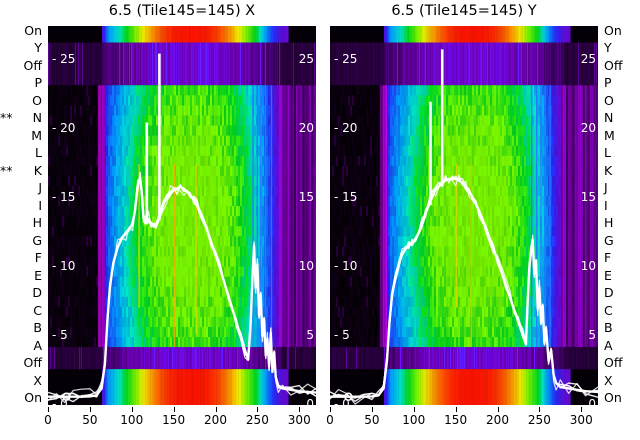 The height and width of the screenshot is (440, 640). What do you see at coordinates (620, 214) in the screenshot?
I see `category-axis-right: On Y Off P O N M L K J I H G F E D C B A Off X On` at bounding box center [620, 214].